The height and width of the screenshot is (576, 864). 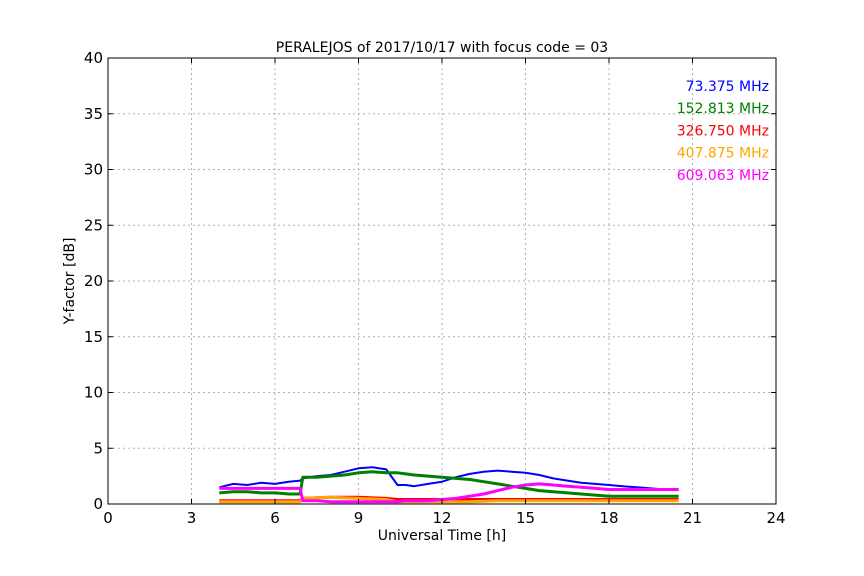 I want to click on legend-entry-0: 73.375 MHz, so click(x=727, y=87).